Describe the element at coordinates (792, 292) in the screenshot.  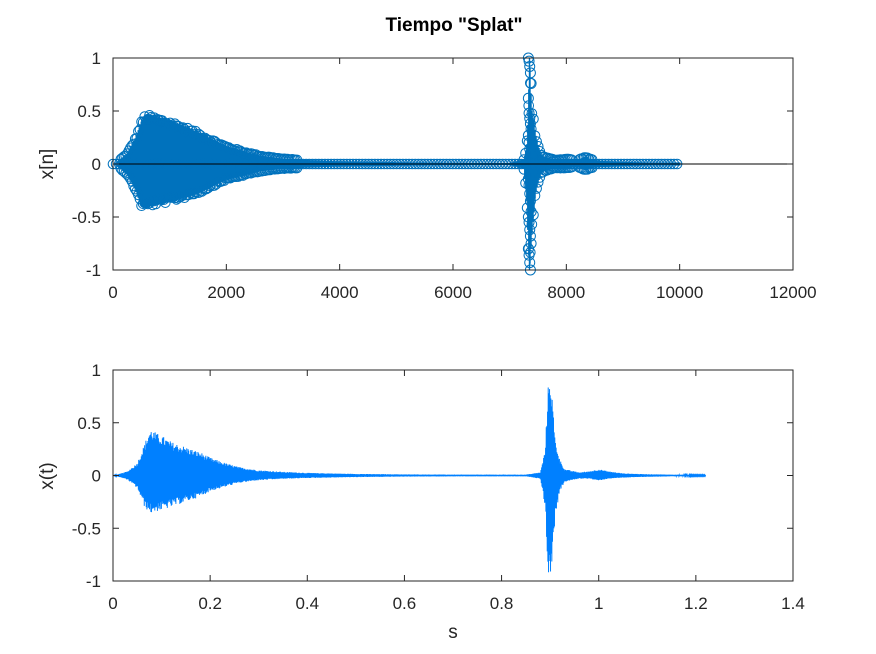
I see `top-x-tick-label: 12000` at that location.